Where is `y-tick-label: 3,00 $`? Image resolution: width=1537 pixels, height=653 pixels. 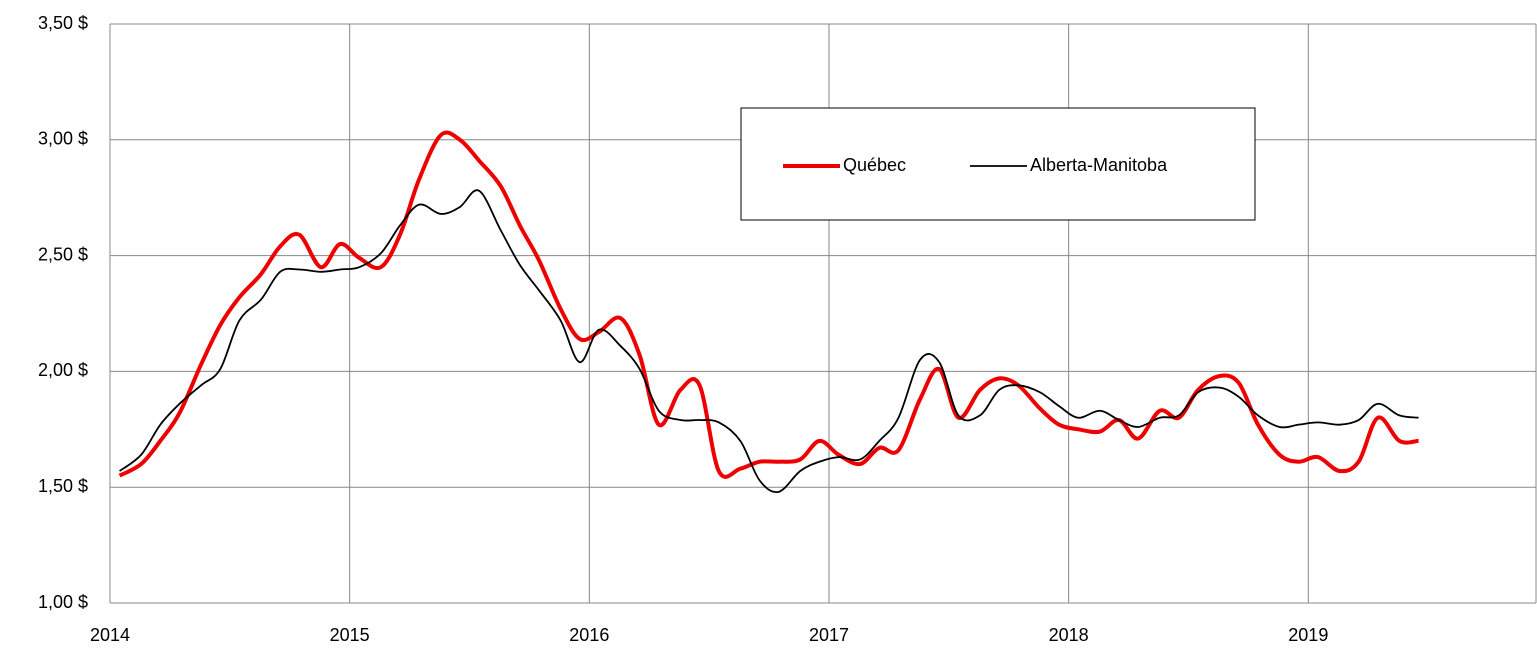
y-tick-label: 3,00 $ is located at coordinates (63, 139).